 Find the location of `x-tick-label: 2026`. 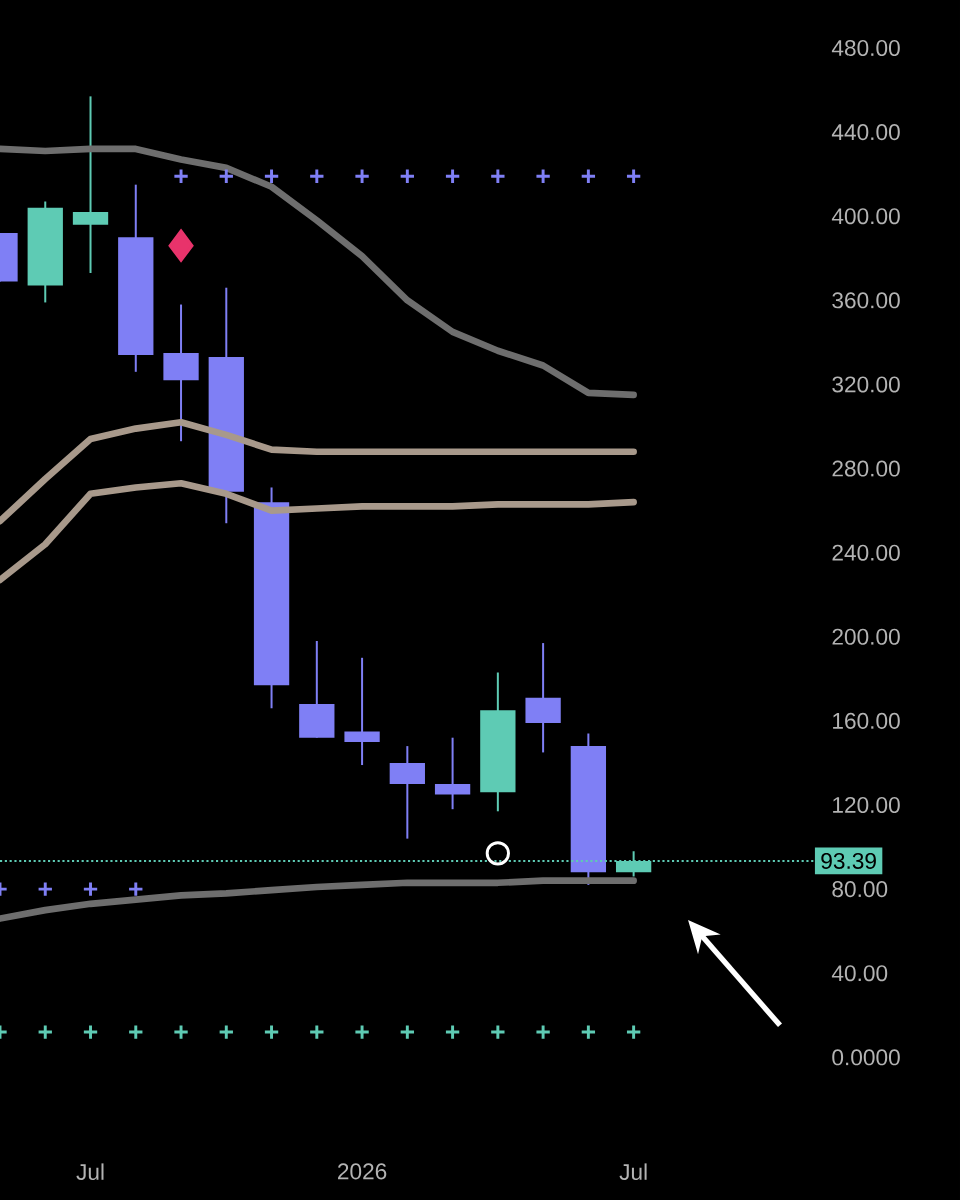

x-tick-label: 2026 is located at coordinates (362, 1171).